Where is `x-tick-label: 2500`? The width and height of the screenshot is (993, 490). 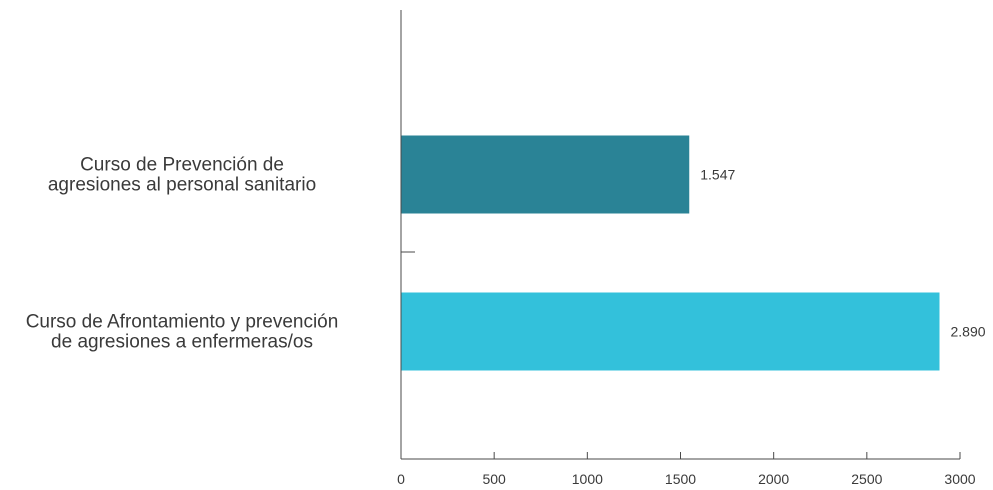
x-tick-label: 2500 is located at coordinates (866, 479).